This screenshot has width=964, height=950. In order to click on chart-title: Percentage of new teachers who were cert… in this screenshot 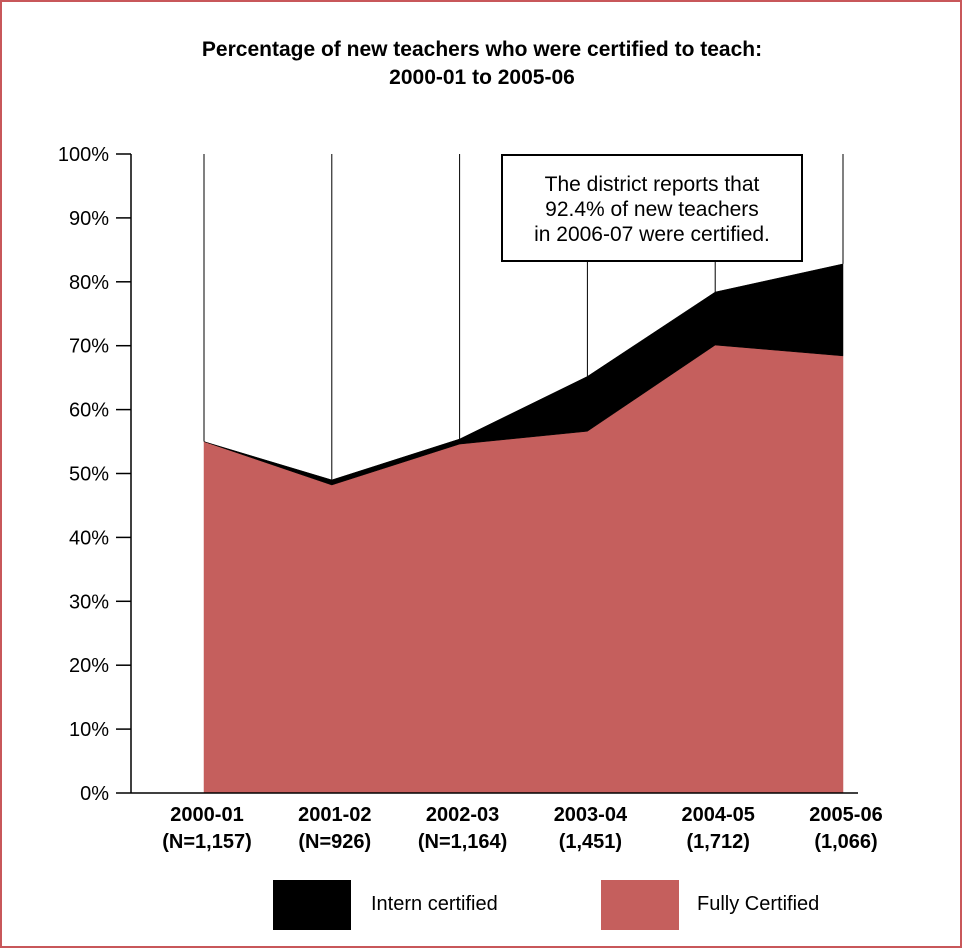, I will do `click(482, 64)`.